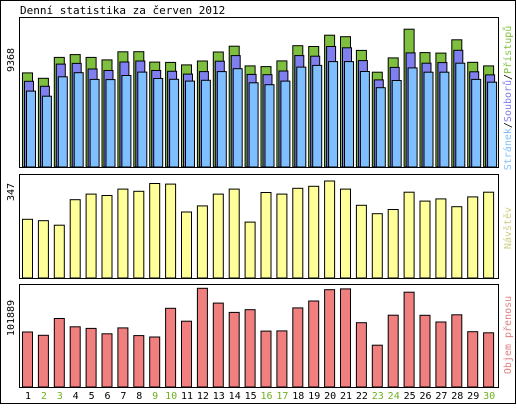  Describe the element at coordinates (508, 335) in the screenshot. I see `bottom-legend: Objem přenosu` at that location.